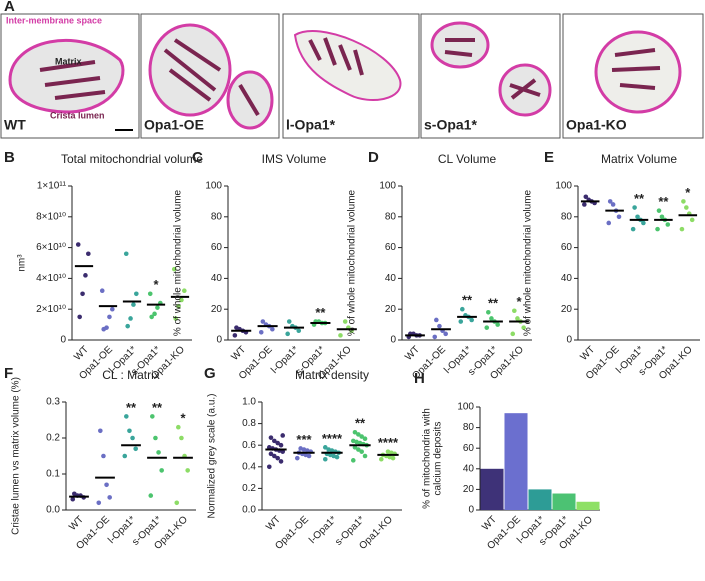  Describe the element at coordinates (639, 159) in the screenshot. I see `chart-title: Matrix Volume` at that location.